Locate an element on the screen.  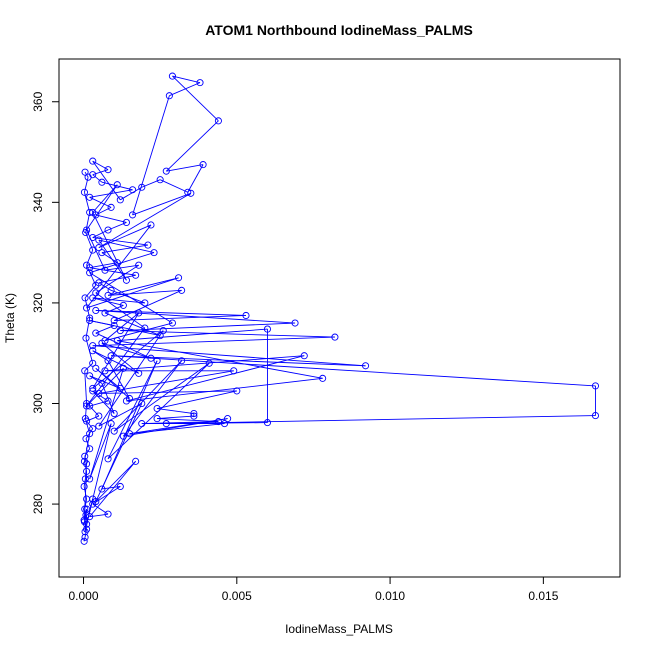
x-axis: 0.000 0.005 0.010 0.015 is located at coordinates (314, 589).